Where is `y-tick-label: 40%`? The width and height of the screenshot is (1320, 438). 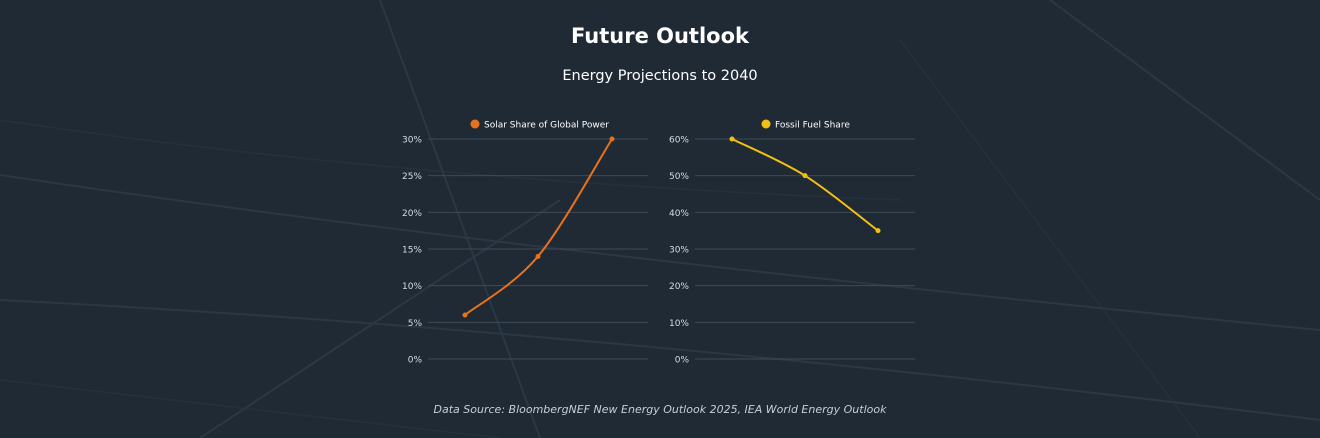
y-tick-label: 40% is located at coordinates (679, 214).